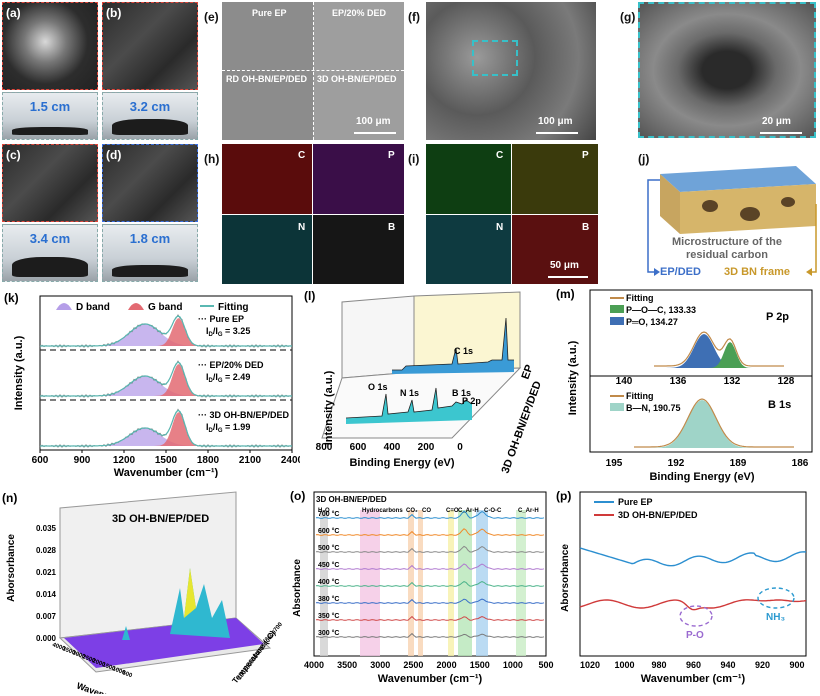 Image resolution: width=820 pixels, height=696 pixels. I want to click on panel-d: (d) 1.8 cm, so click(150, 213).